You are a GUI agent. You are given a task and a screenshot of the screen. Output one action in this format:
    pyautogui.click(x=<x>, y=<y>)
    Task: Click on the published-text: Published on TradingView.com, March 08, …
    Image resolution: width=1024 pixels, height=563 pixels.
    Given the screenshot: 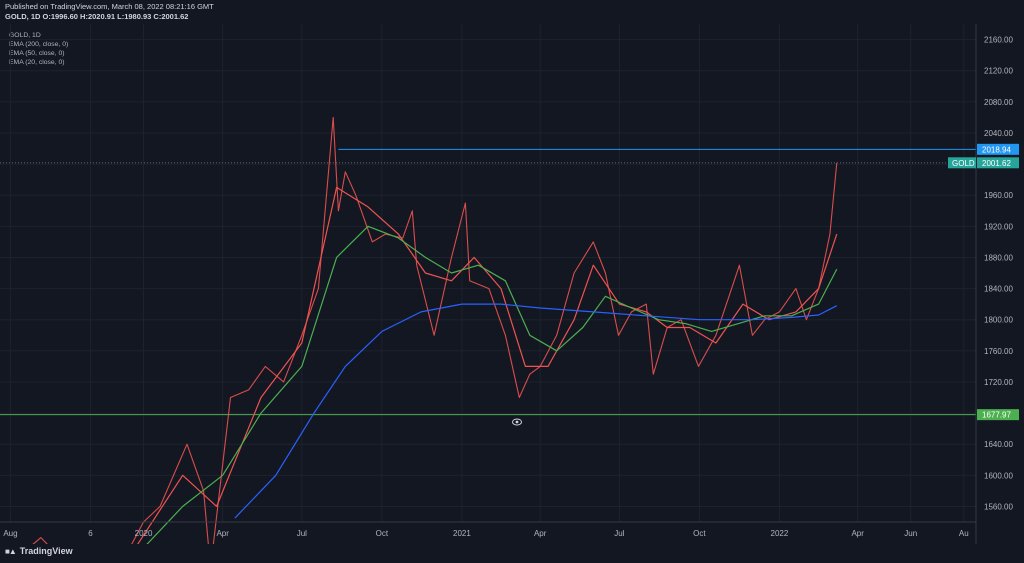 What is the action you would take?
    pyautogui.click(x=109, y=6)
    